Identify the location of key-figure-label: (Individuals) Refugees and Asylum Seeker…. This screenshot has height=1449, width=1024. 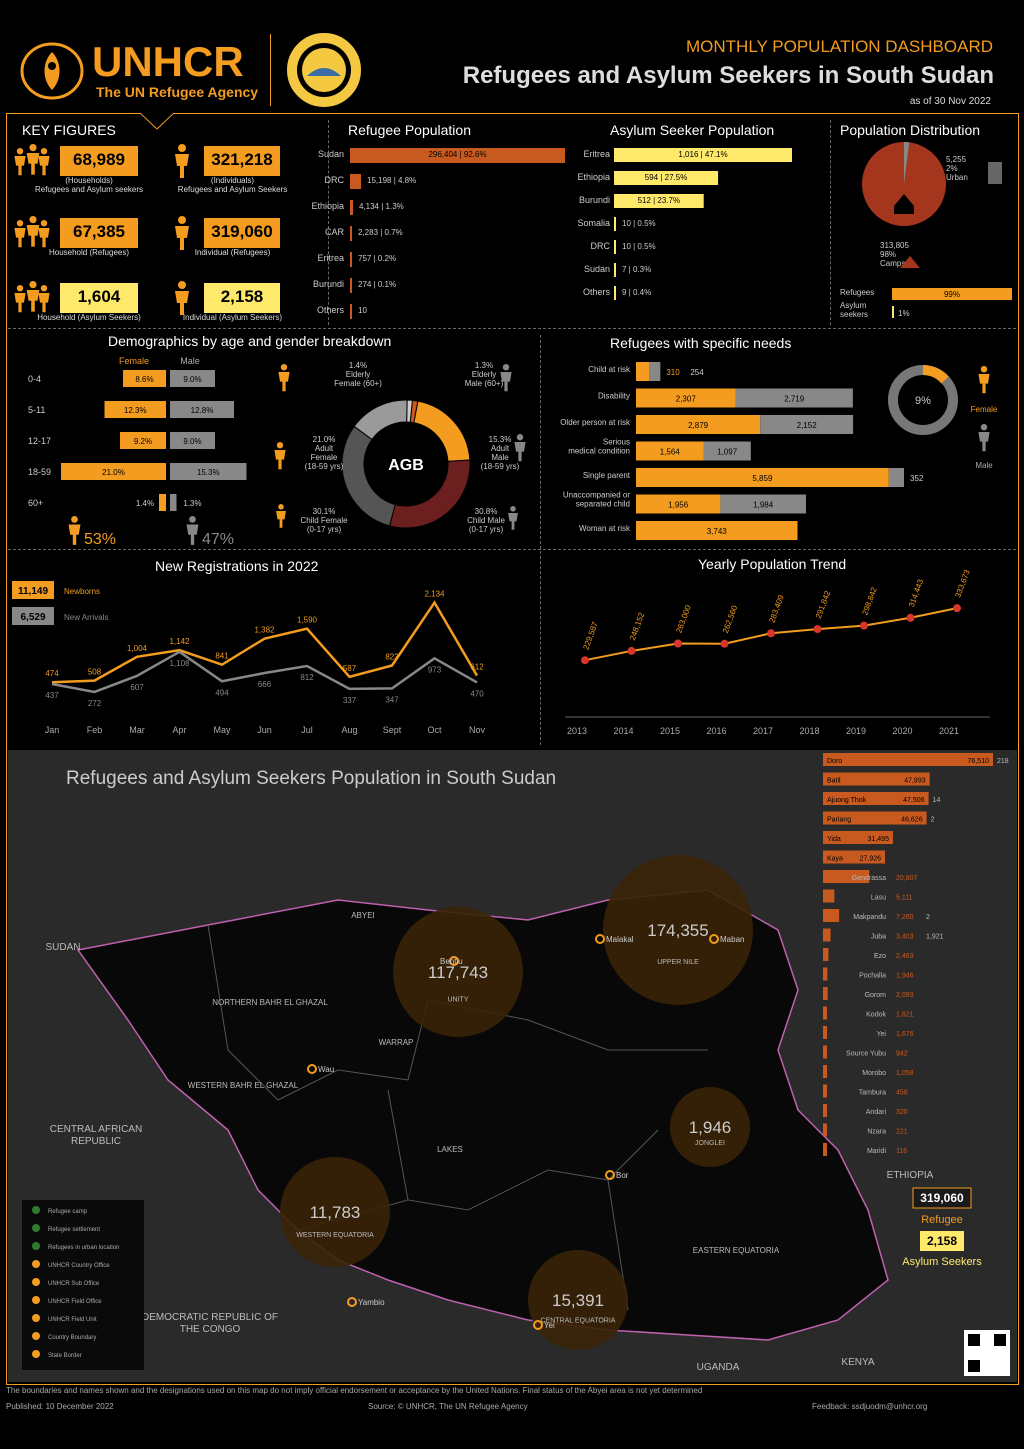
(232, 185).